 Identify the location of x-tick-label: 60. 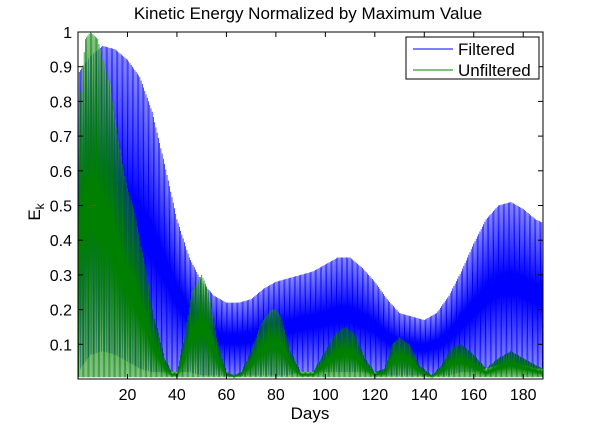
(227, 395).